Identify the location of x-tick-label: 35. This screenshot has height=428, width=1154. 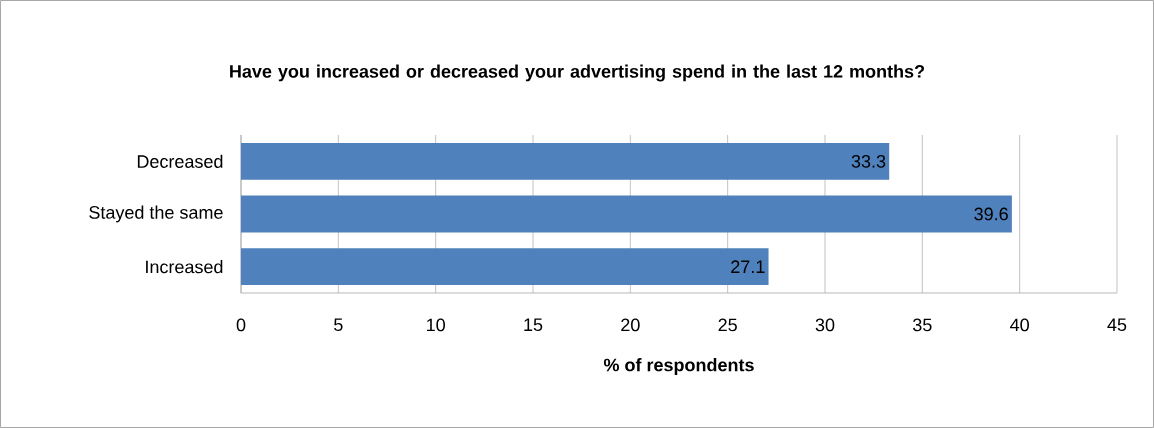
(922, 325).